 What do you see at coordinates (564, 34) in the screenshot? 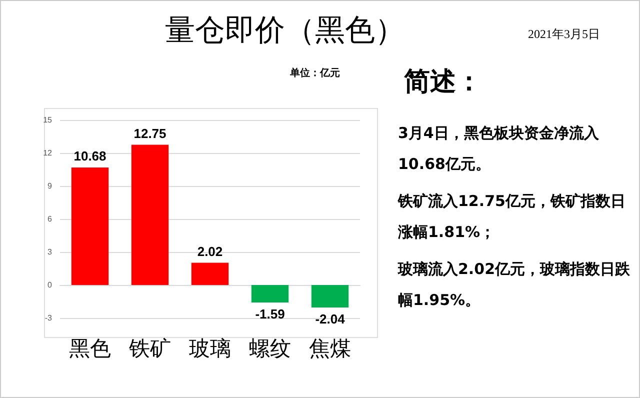
I see `text: 2021年3月5日` at bounding box center [564, 34].